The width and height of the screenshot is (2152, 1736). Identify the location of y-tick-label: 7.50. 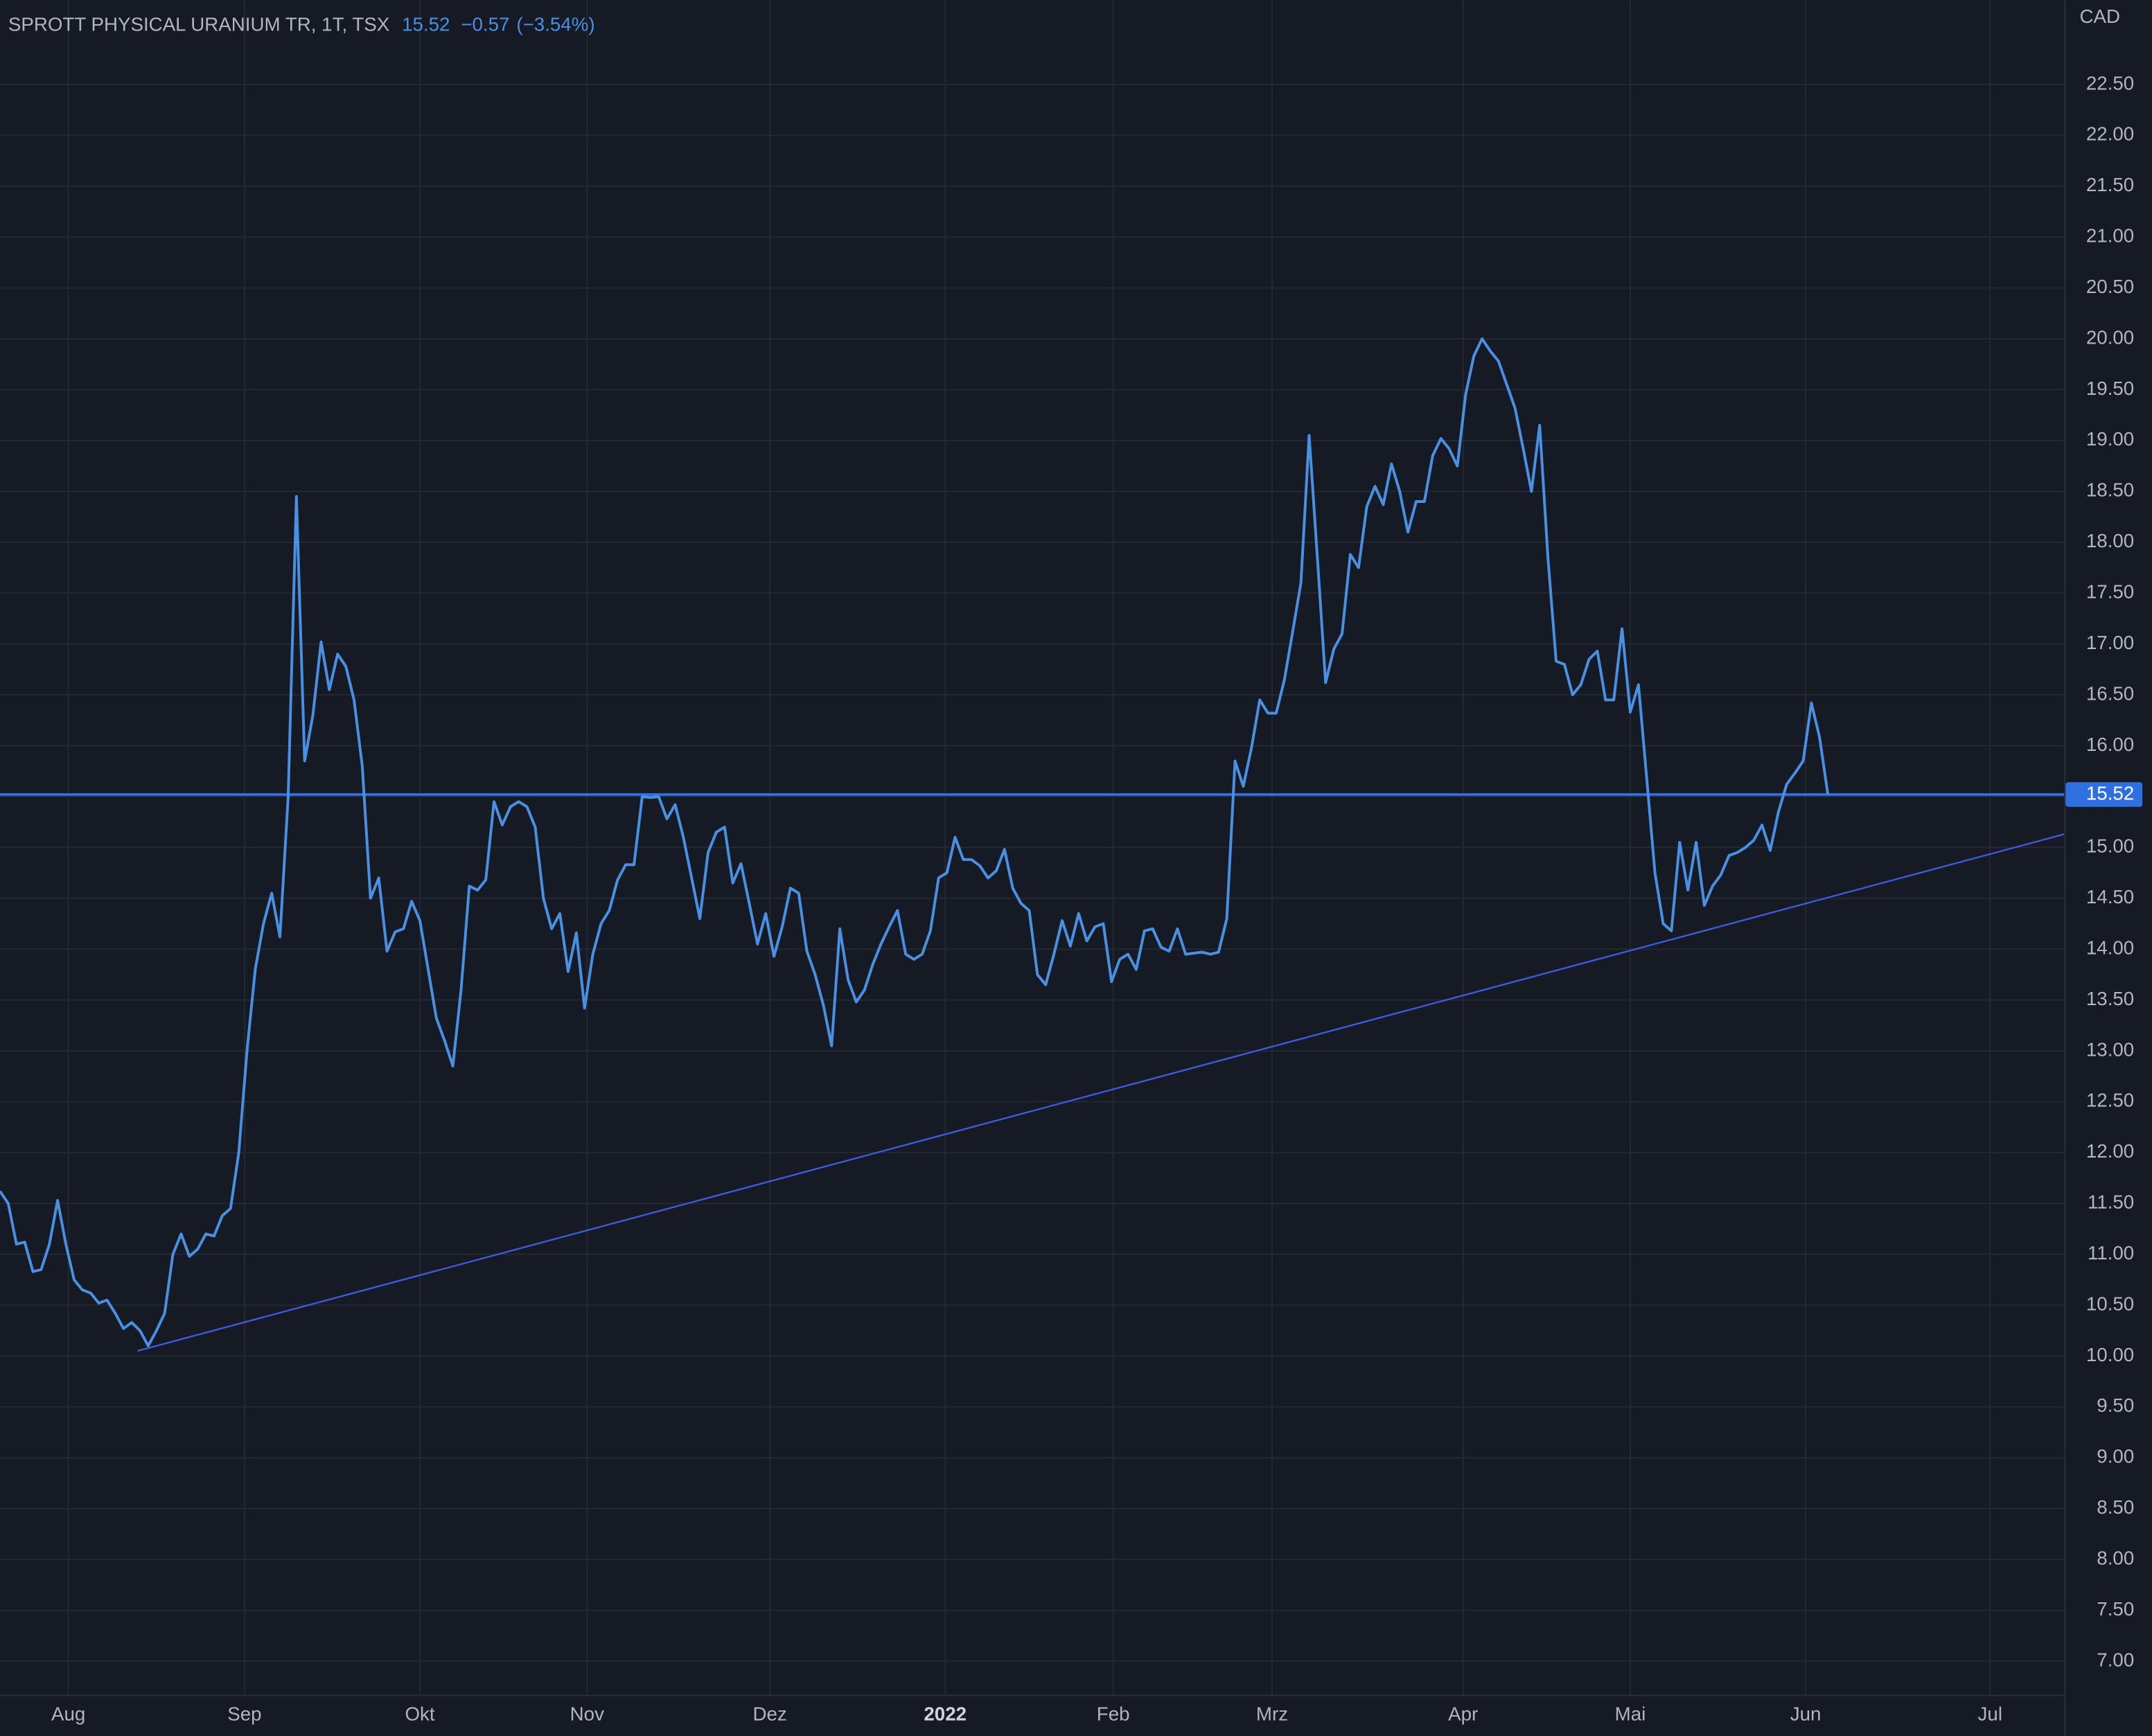
(2115, 1609).